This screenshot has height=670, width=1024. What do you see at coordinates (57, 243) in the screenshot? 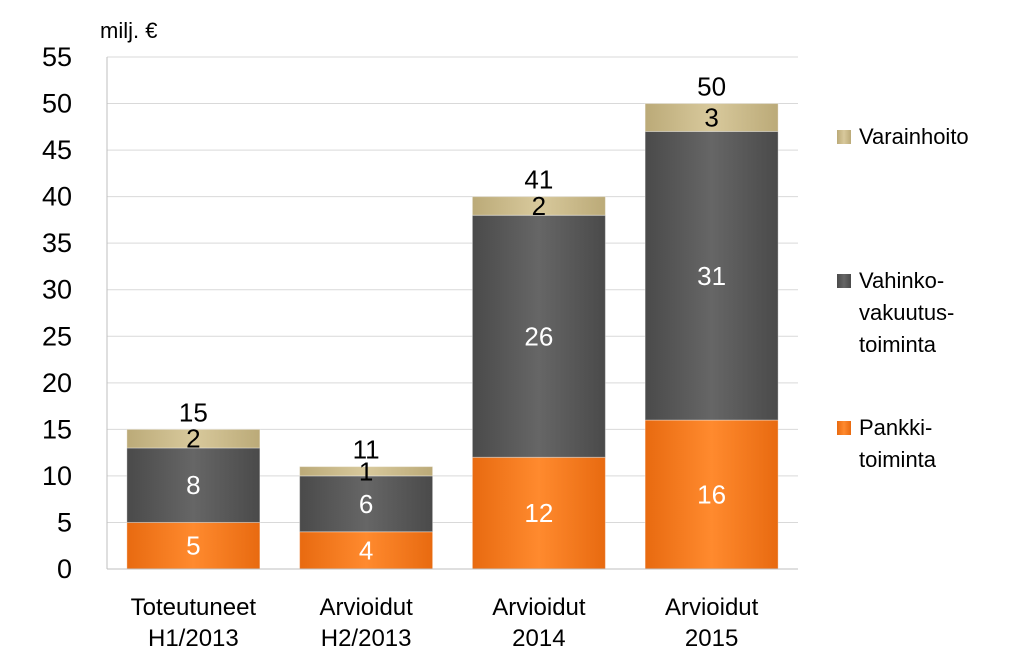
I see `y-tick-label: 35` at bounding box center [57, 243].